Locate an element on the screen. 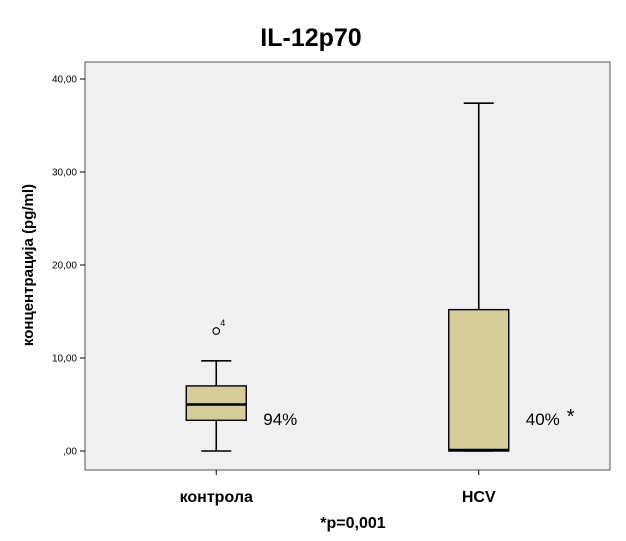  y-axis: ,00 10,00 20,00 30,00 40,00 is located at coordinates (68, 266).